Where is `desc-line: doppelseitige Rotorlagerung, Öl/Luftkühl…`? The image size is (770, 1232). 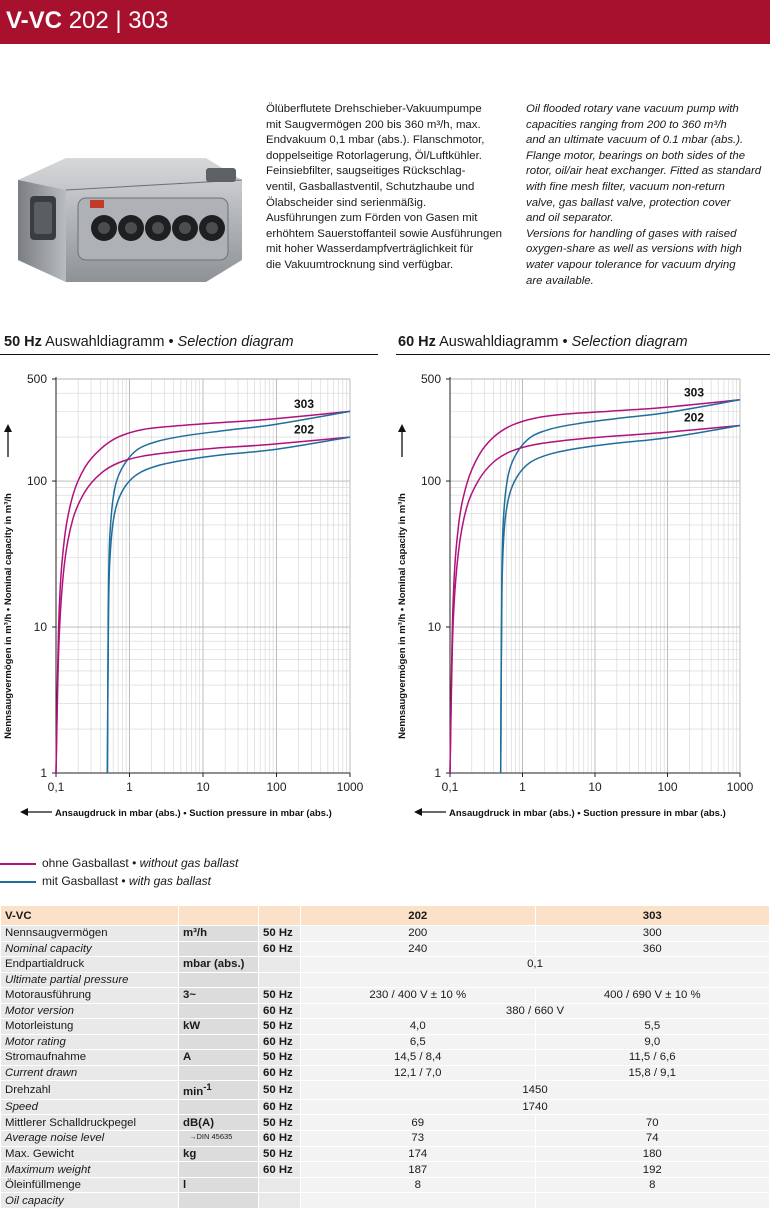 desc-line: doppelseitige Rotorlagerung, Öl/Luftkühl… is located at coordinates (374, 155).